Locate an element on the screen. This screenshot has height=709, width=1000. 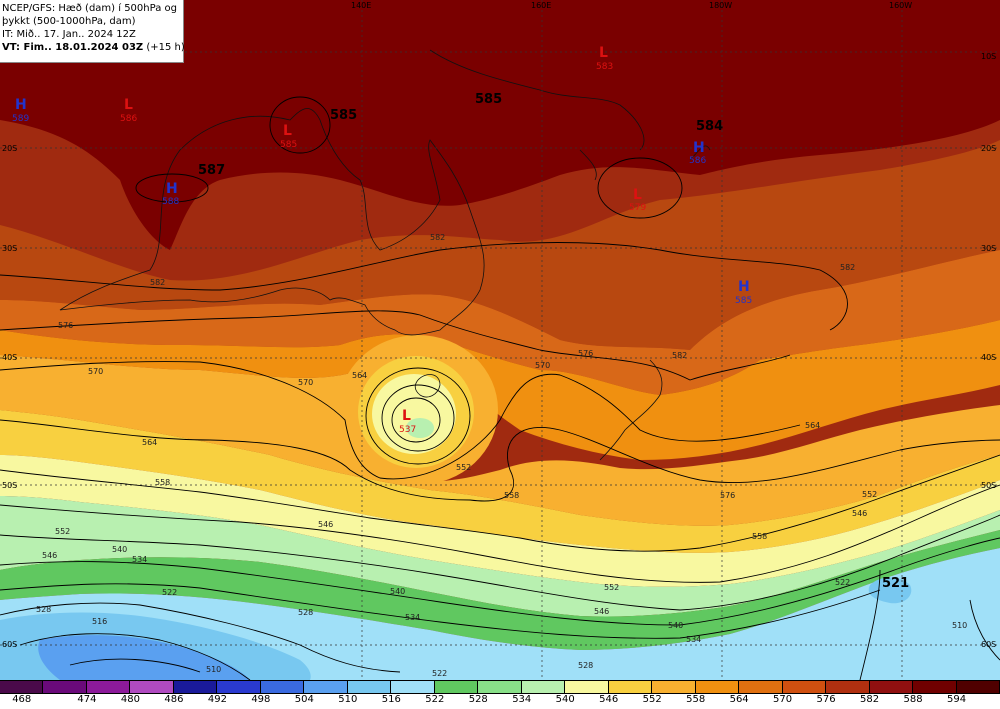
legend-tick-label: 576 is located at coordinates (826, 699).